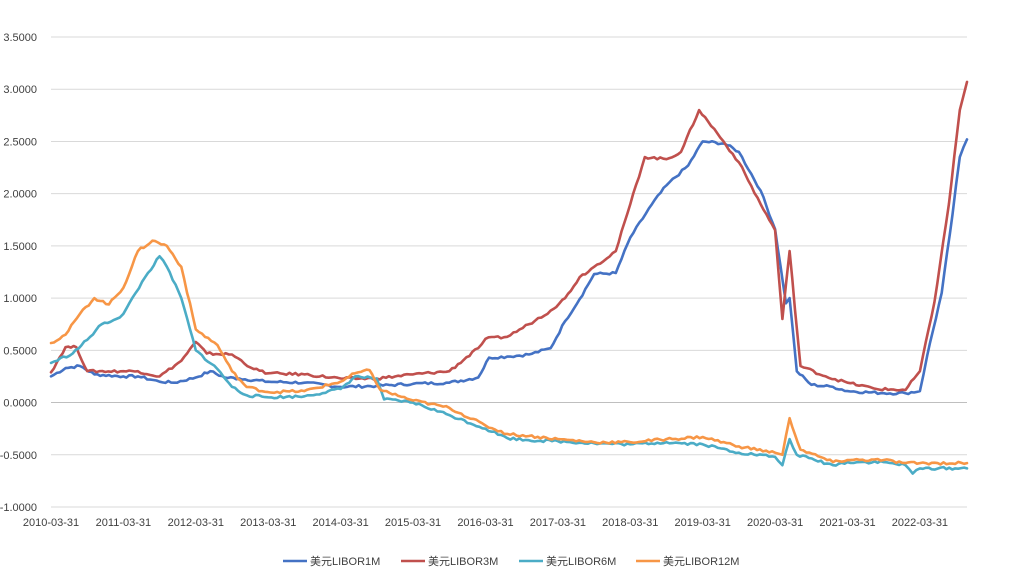 This screenshot has width=1018, height=580. Describe the element at coordinates (18, 456) in the screenshot. I see `y-tick-label: -0.5000` at that location.